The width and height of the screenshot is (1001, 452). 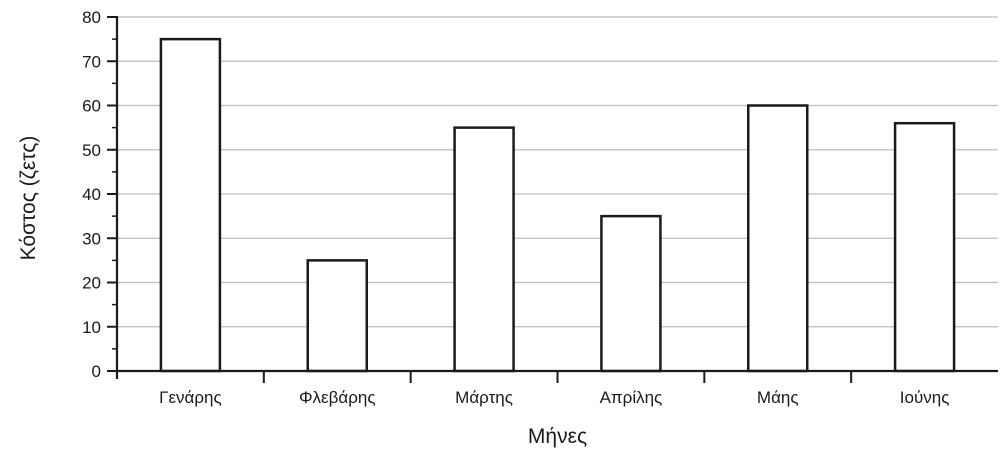 I want to click on y-axis-title: Κόστος (ζετς), so click(x=28, y=198).